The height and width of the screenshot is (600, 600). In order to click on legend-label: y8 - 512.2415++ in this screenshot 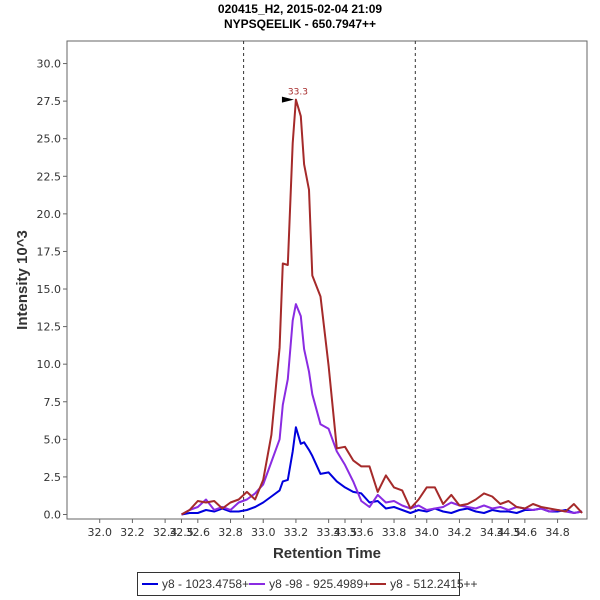, I will do `click(434, 584)`.